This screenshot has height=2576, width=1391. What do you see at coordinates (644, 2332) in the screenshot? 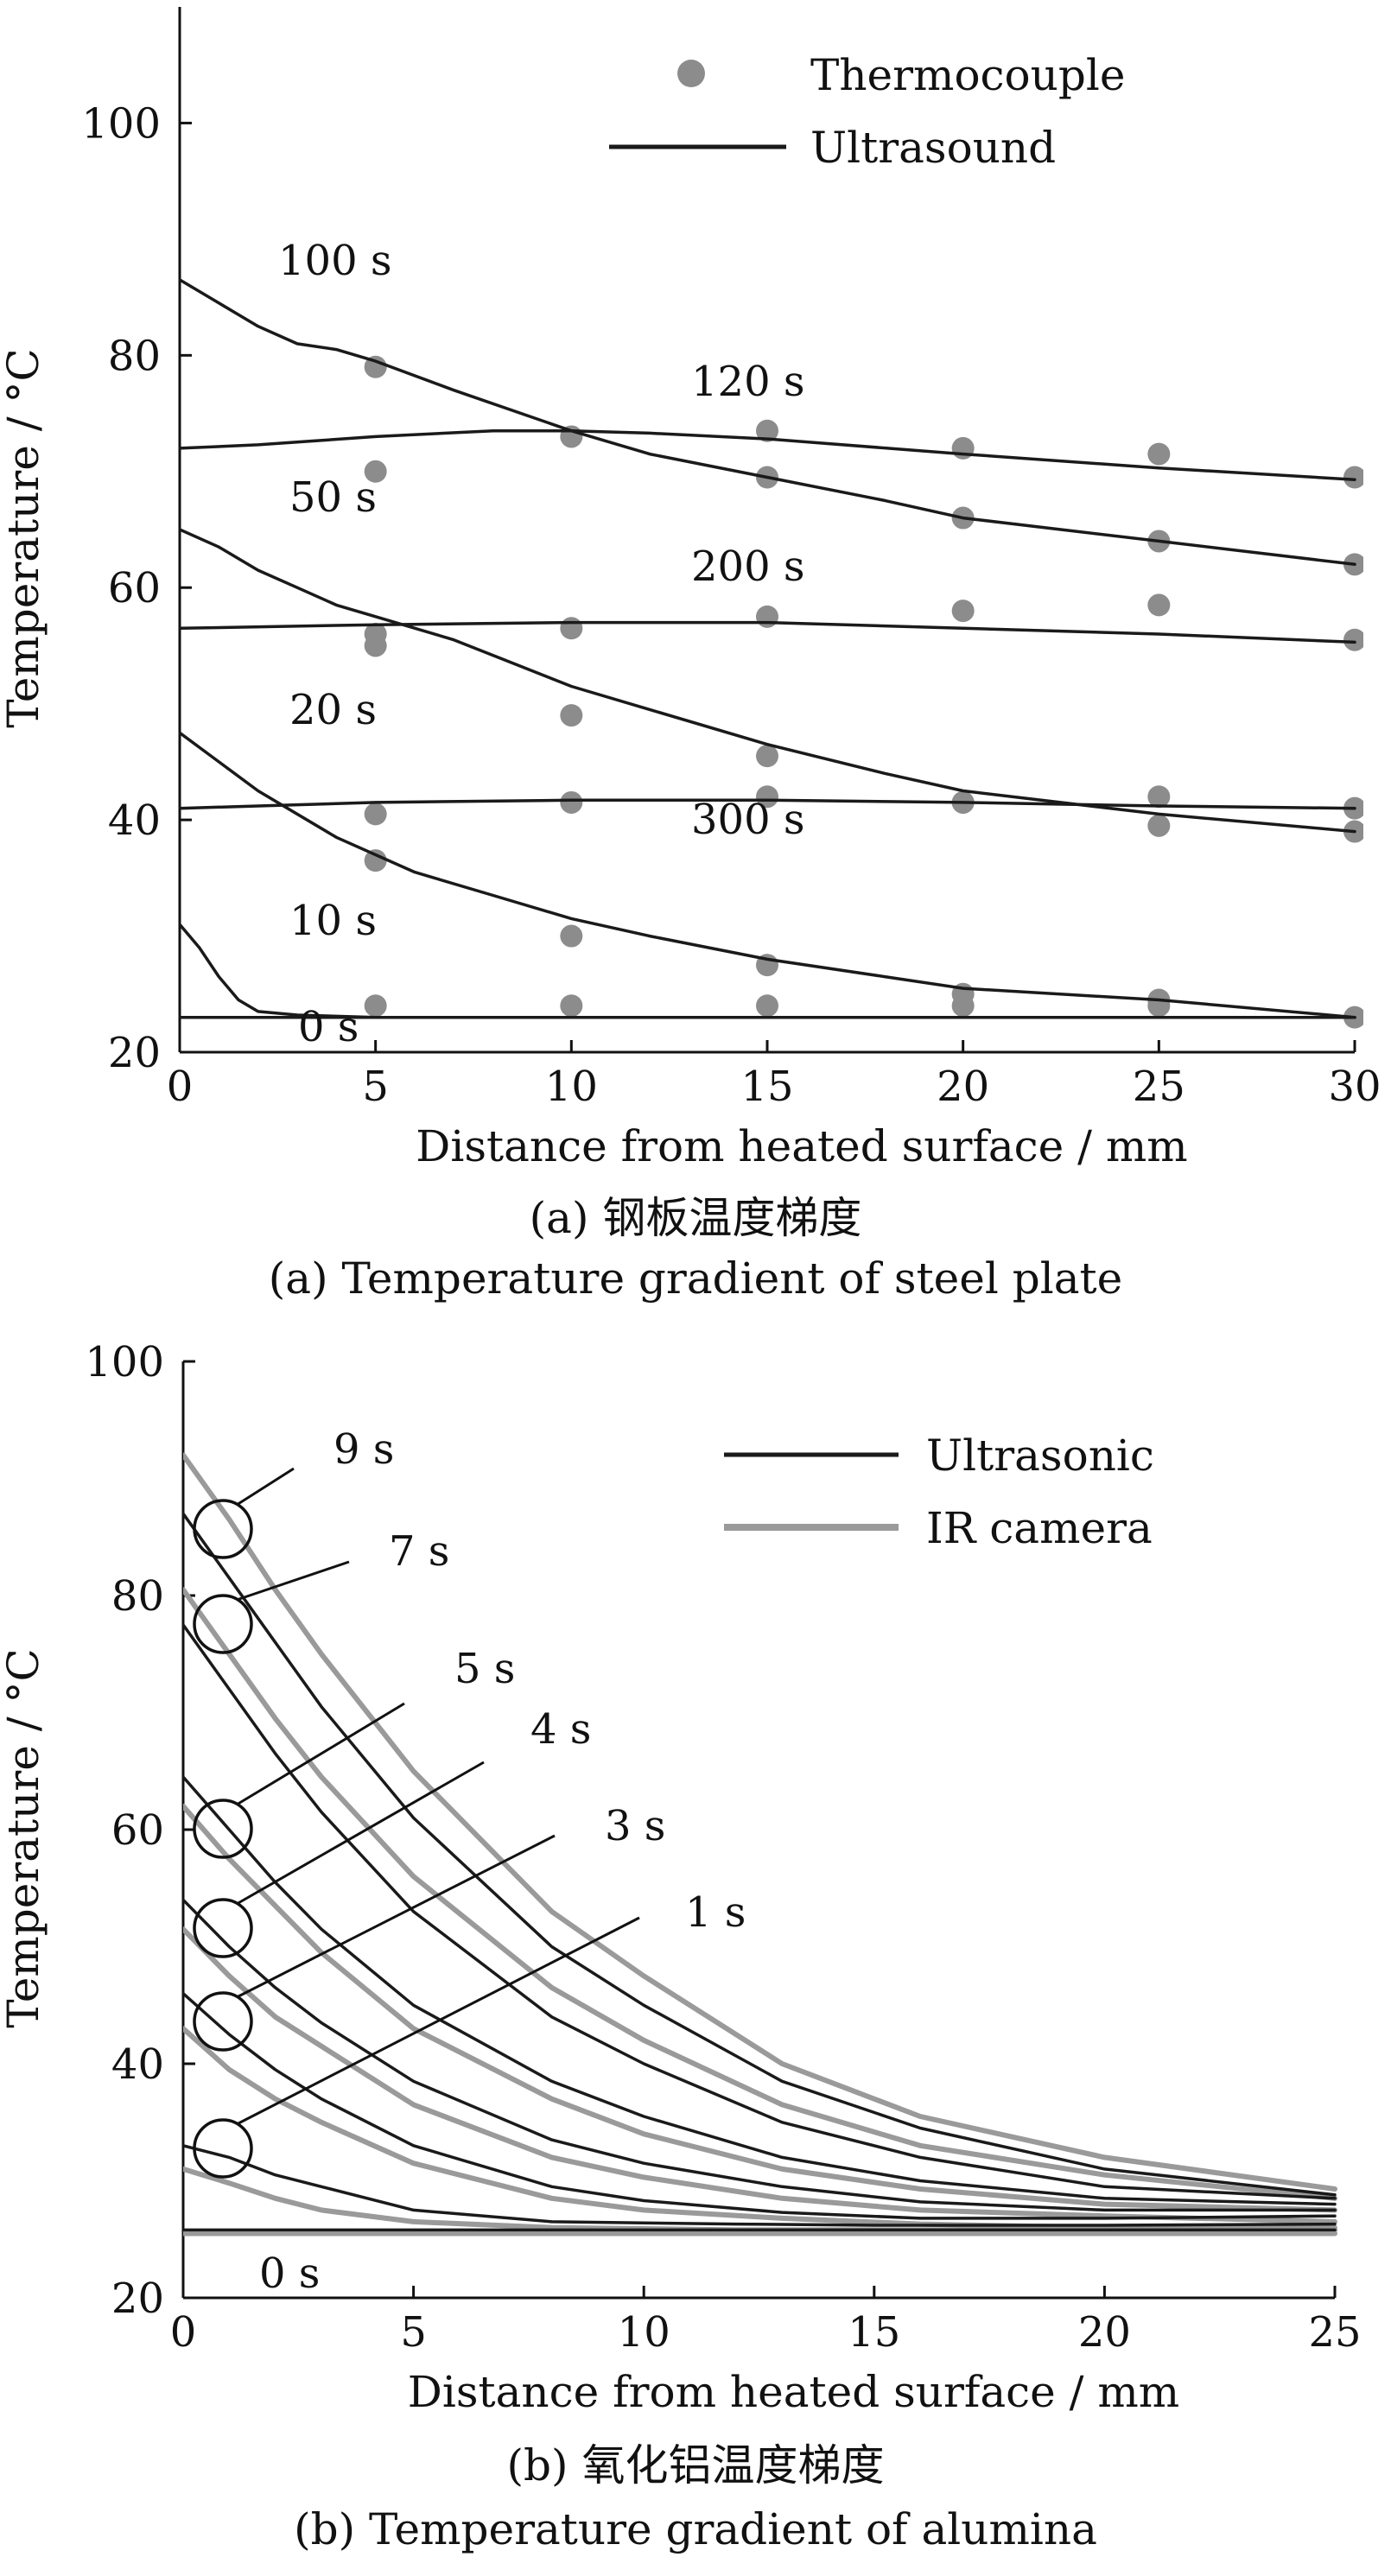
I see `x-tick-label: 10` at bounding box center [644, 2332].